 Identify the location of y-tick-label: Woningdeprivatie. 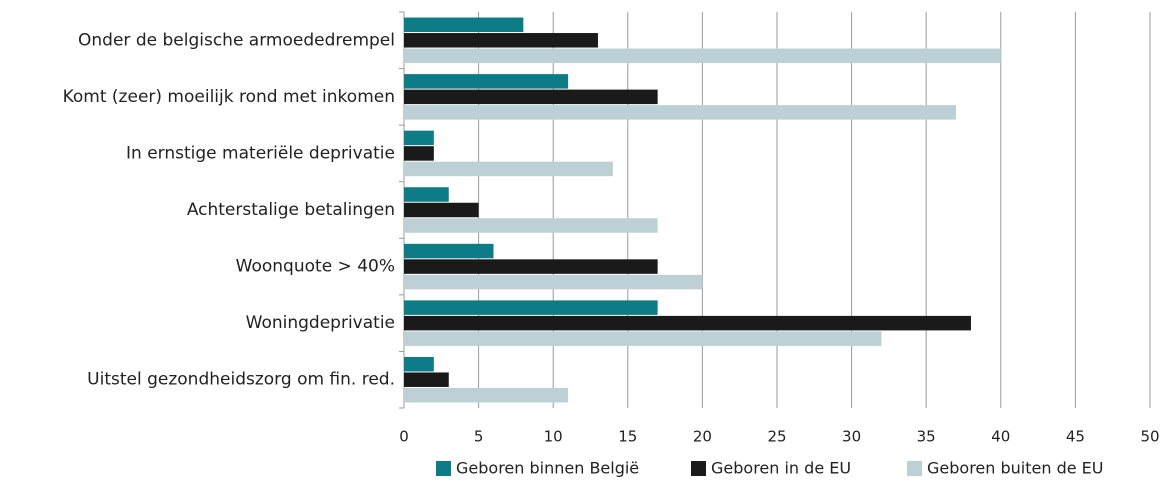
(320, 323).